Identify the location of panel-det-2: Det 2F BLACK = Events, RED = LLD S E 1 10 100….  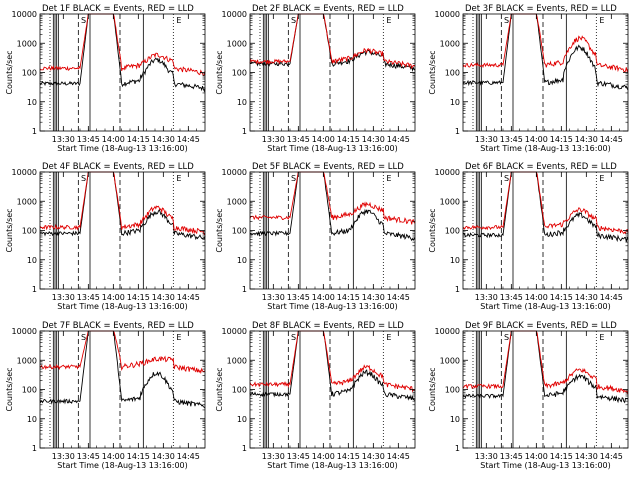
(315, 78).